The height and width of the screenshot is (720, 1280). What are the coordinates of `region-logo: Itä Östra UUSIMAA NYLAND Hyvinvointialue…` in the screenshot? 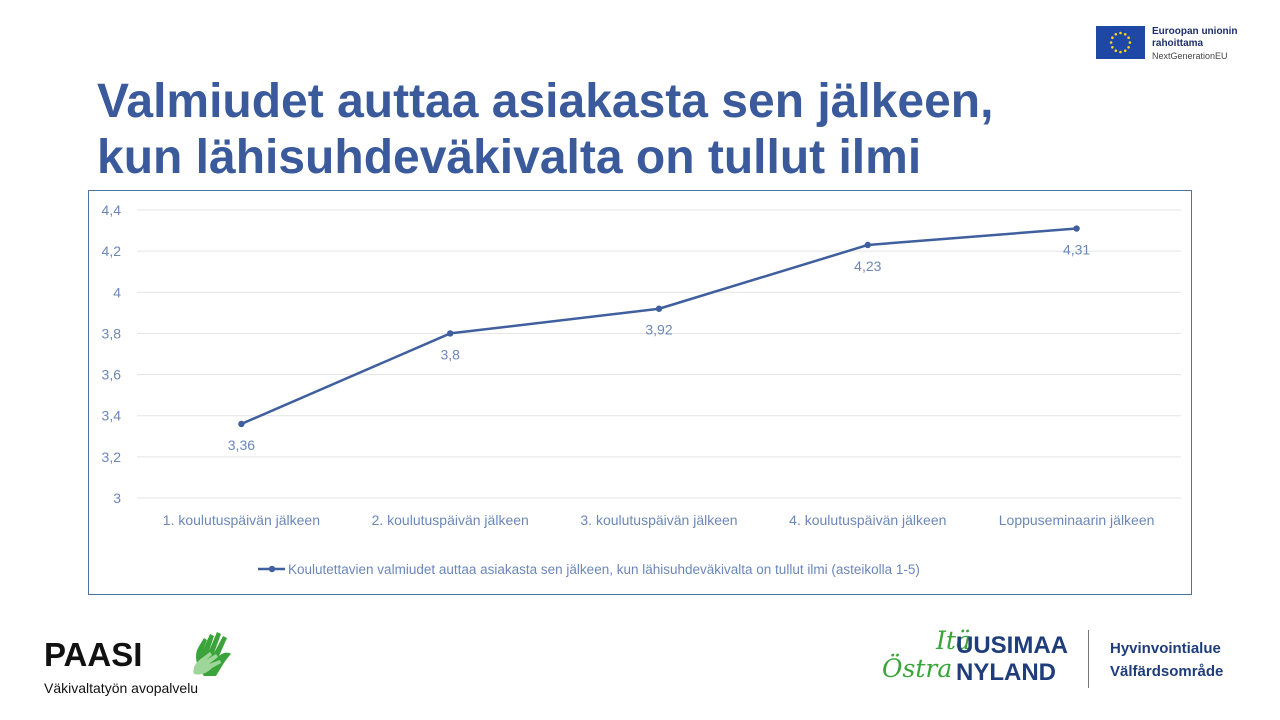 It's located at (1065, 661).